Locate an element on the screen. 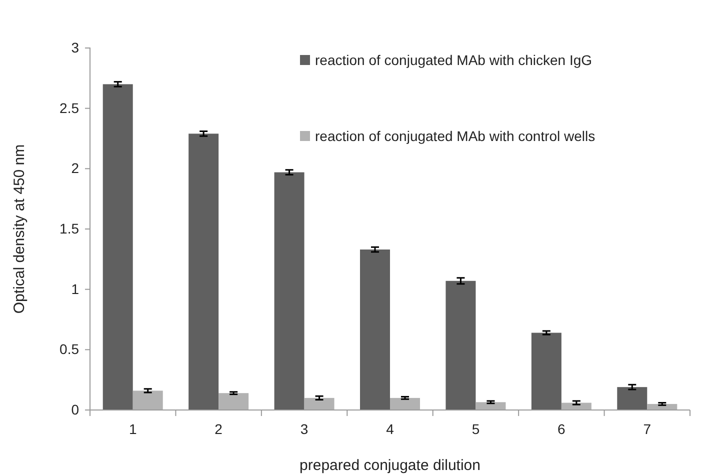  x-tick-label: 7 is located at coordinates (647, 428).